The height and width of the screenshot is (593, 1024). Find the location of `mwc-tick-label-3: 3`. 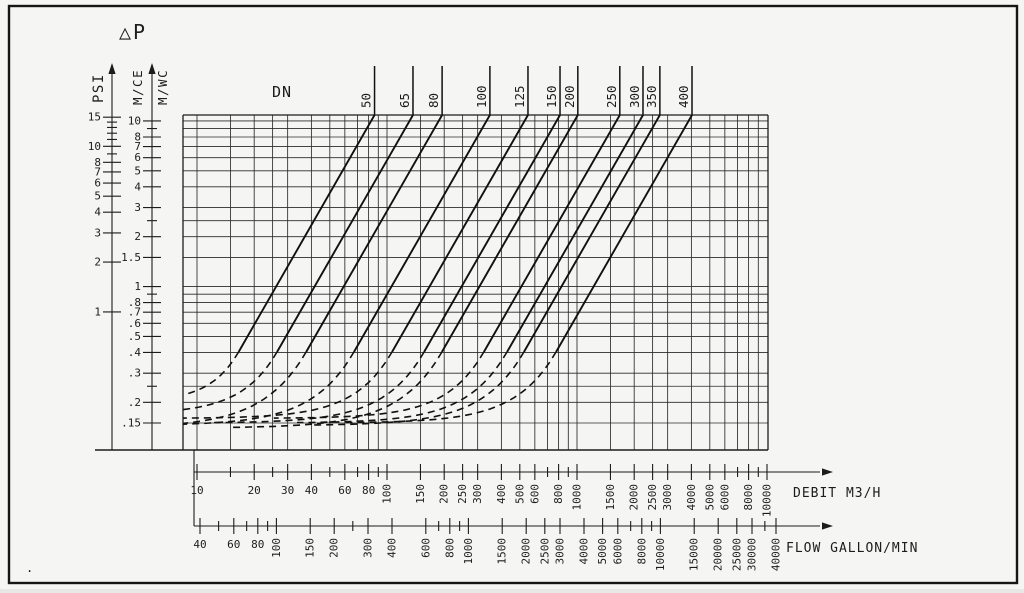

mwc-tick-label-3: 3 is located at coordinates (137, 207).